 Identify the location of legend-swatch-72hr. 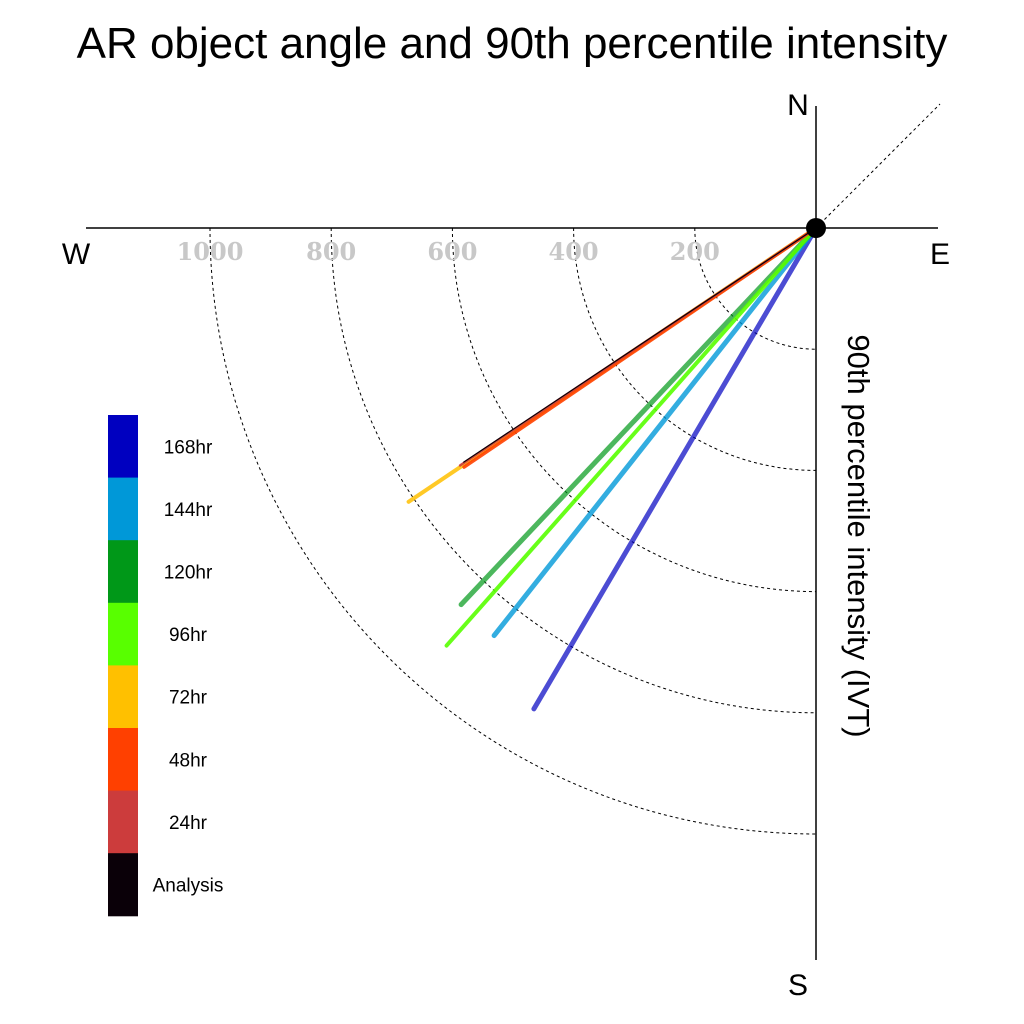
(123, 697).